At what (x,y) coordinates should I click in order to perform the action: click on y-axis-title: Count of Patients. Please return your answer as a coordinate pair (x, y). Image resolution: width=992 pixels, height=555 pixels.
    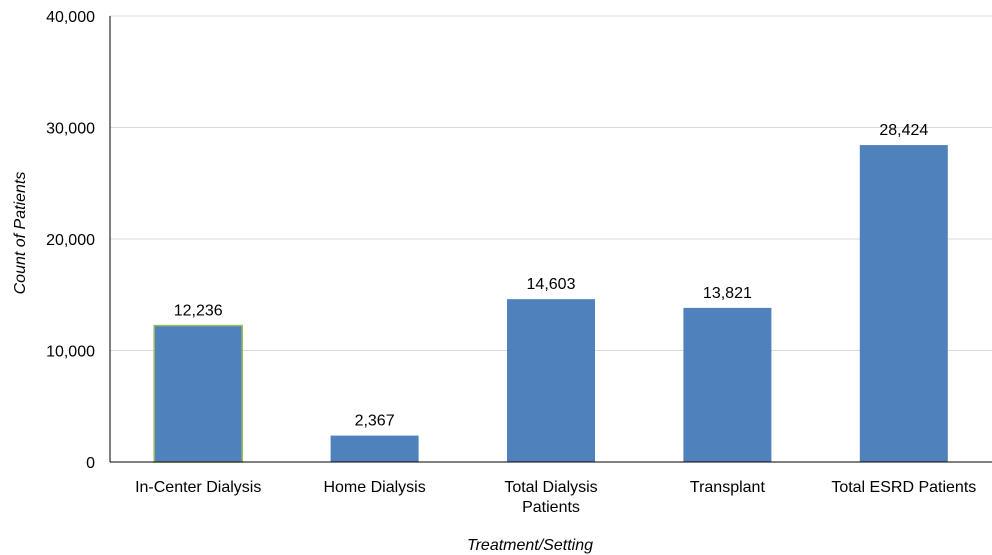
    Looking at the image, I should click on (20, 233).